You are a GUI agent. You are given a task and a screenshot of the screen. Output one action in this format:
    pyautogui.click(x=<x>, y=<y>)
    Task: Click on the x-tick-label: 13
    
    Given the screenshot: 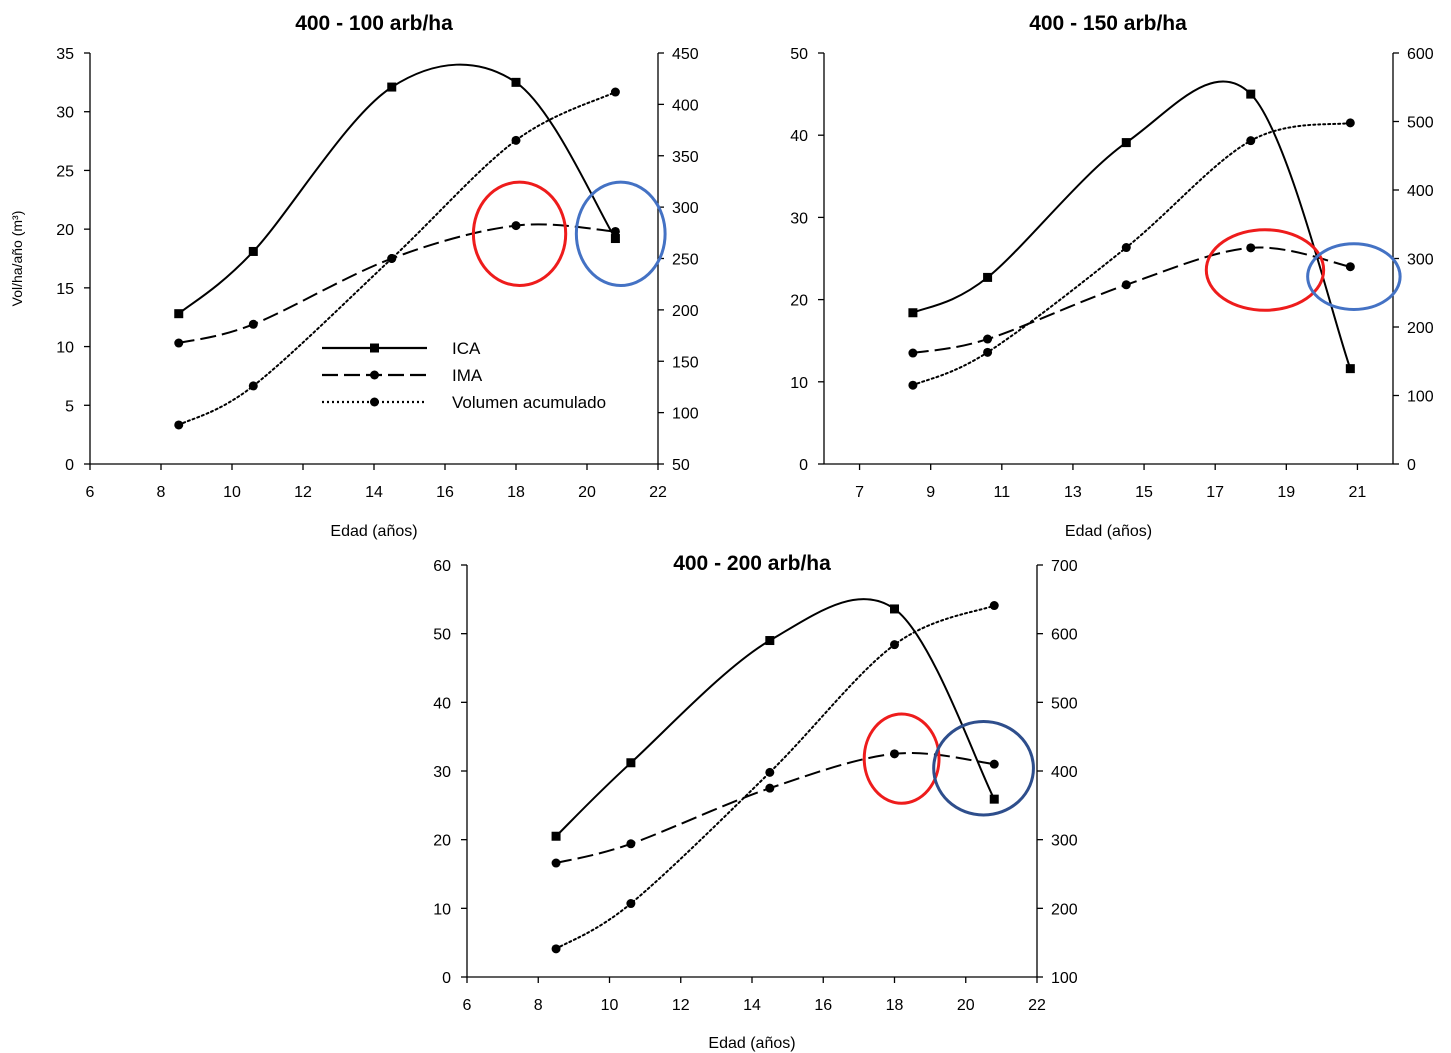 What is the action you would take?
    pyautogui.click(x=1073, y=492)
    